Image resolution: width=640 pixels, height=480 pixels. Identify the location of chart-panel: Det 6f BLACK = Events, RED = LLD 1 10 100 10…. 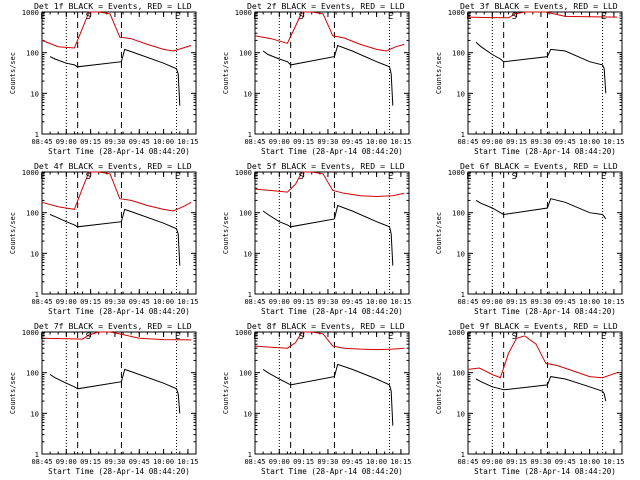
(529, 238).